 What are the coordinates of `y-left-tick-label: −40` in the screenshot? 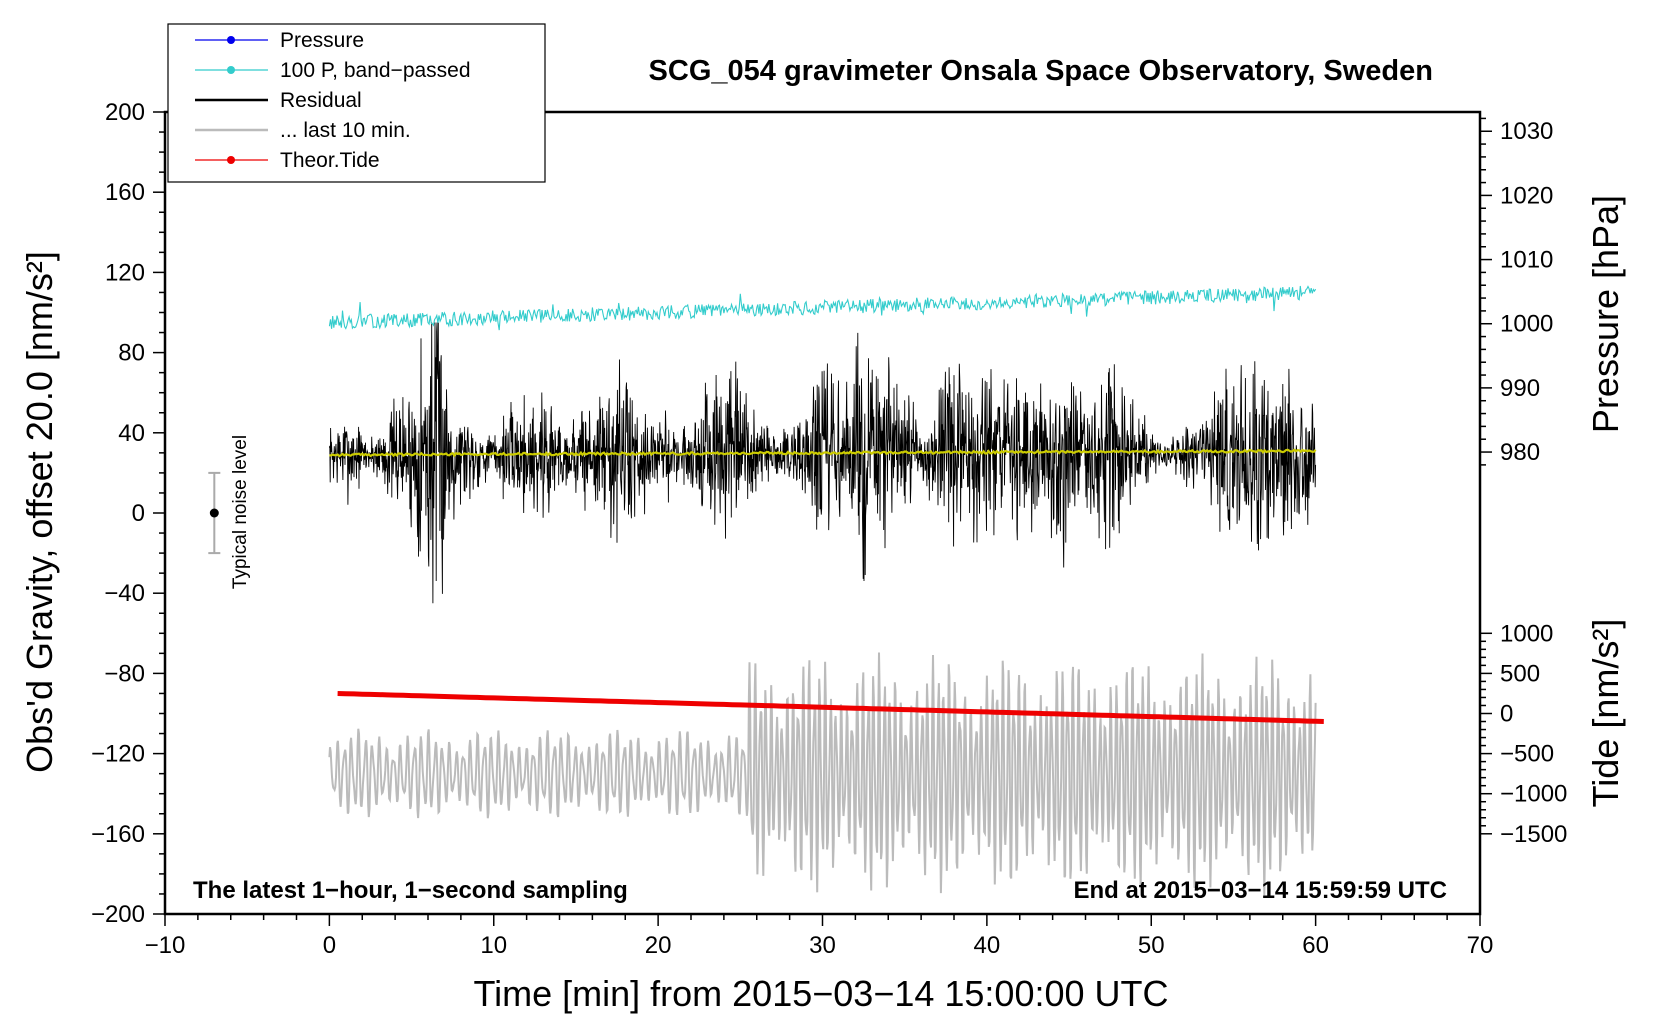 It's located at (124, 593).